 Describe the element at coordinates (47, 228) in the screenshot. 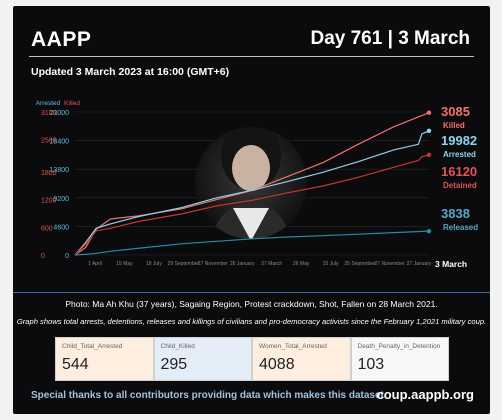

I see `y-right-tick-label: 600` at that location.